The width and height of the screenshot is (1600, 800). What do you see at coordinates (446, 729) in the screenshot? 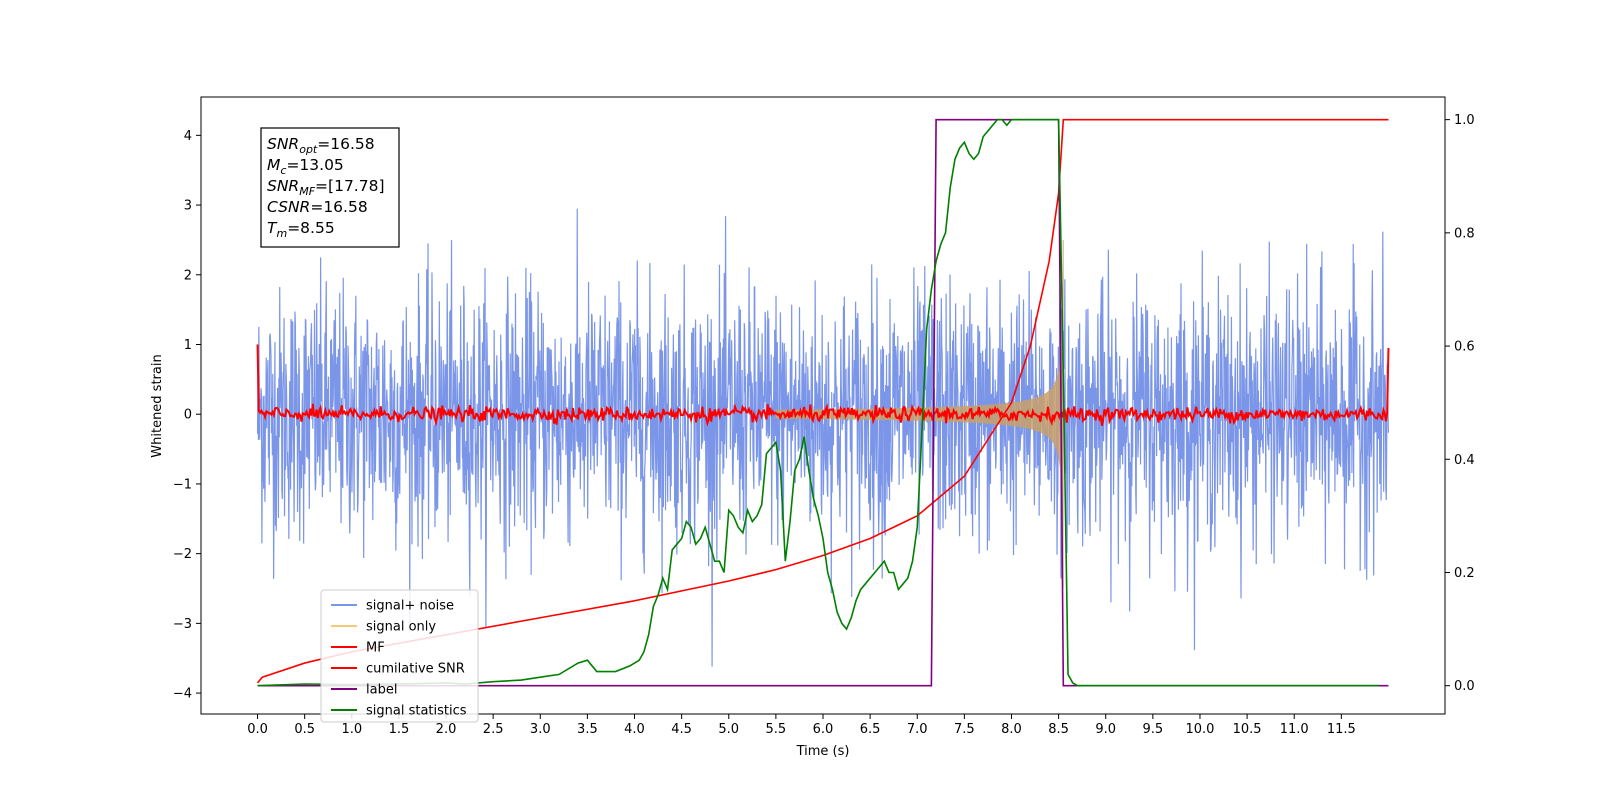
I see `x-tick-label: 2.0` at bounding box center [446, 729].